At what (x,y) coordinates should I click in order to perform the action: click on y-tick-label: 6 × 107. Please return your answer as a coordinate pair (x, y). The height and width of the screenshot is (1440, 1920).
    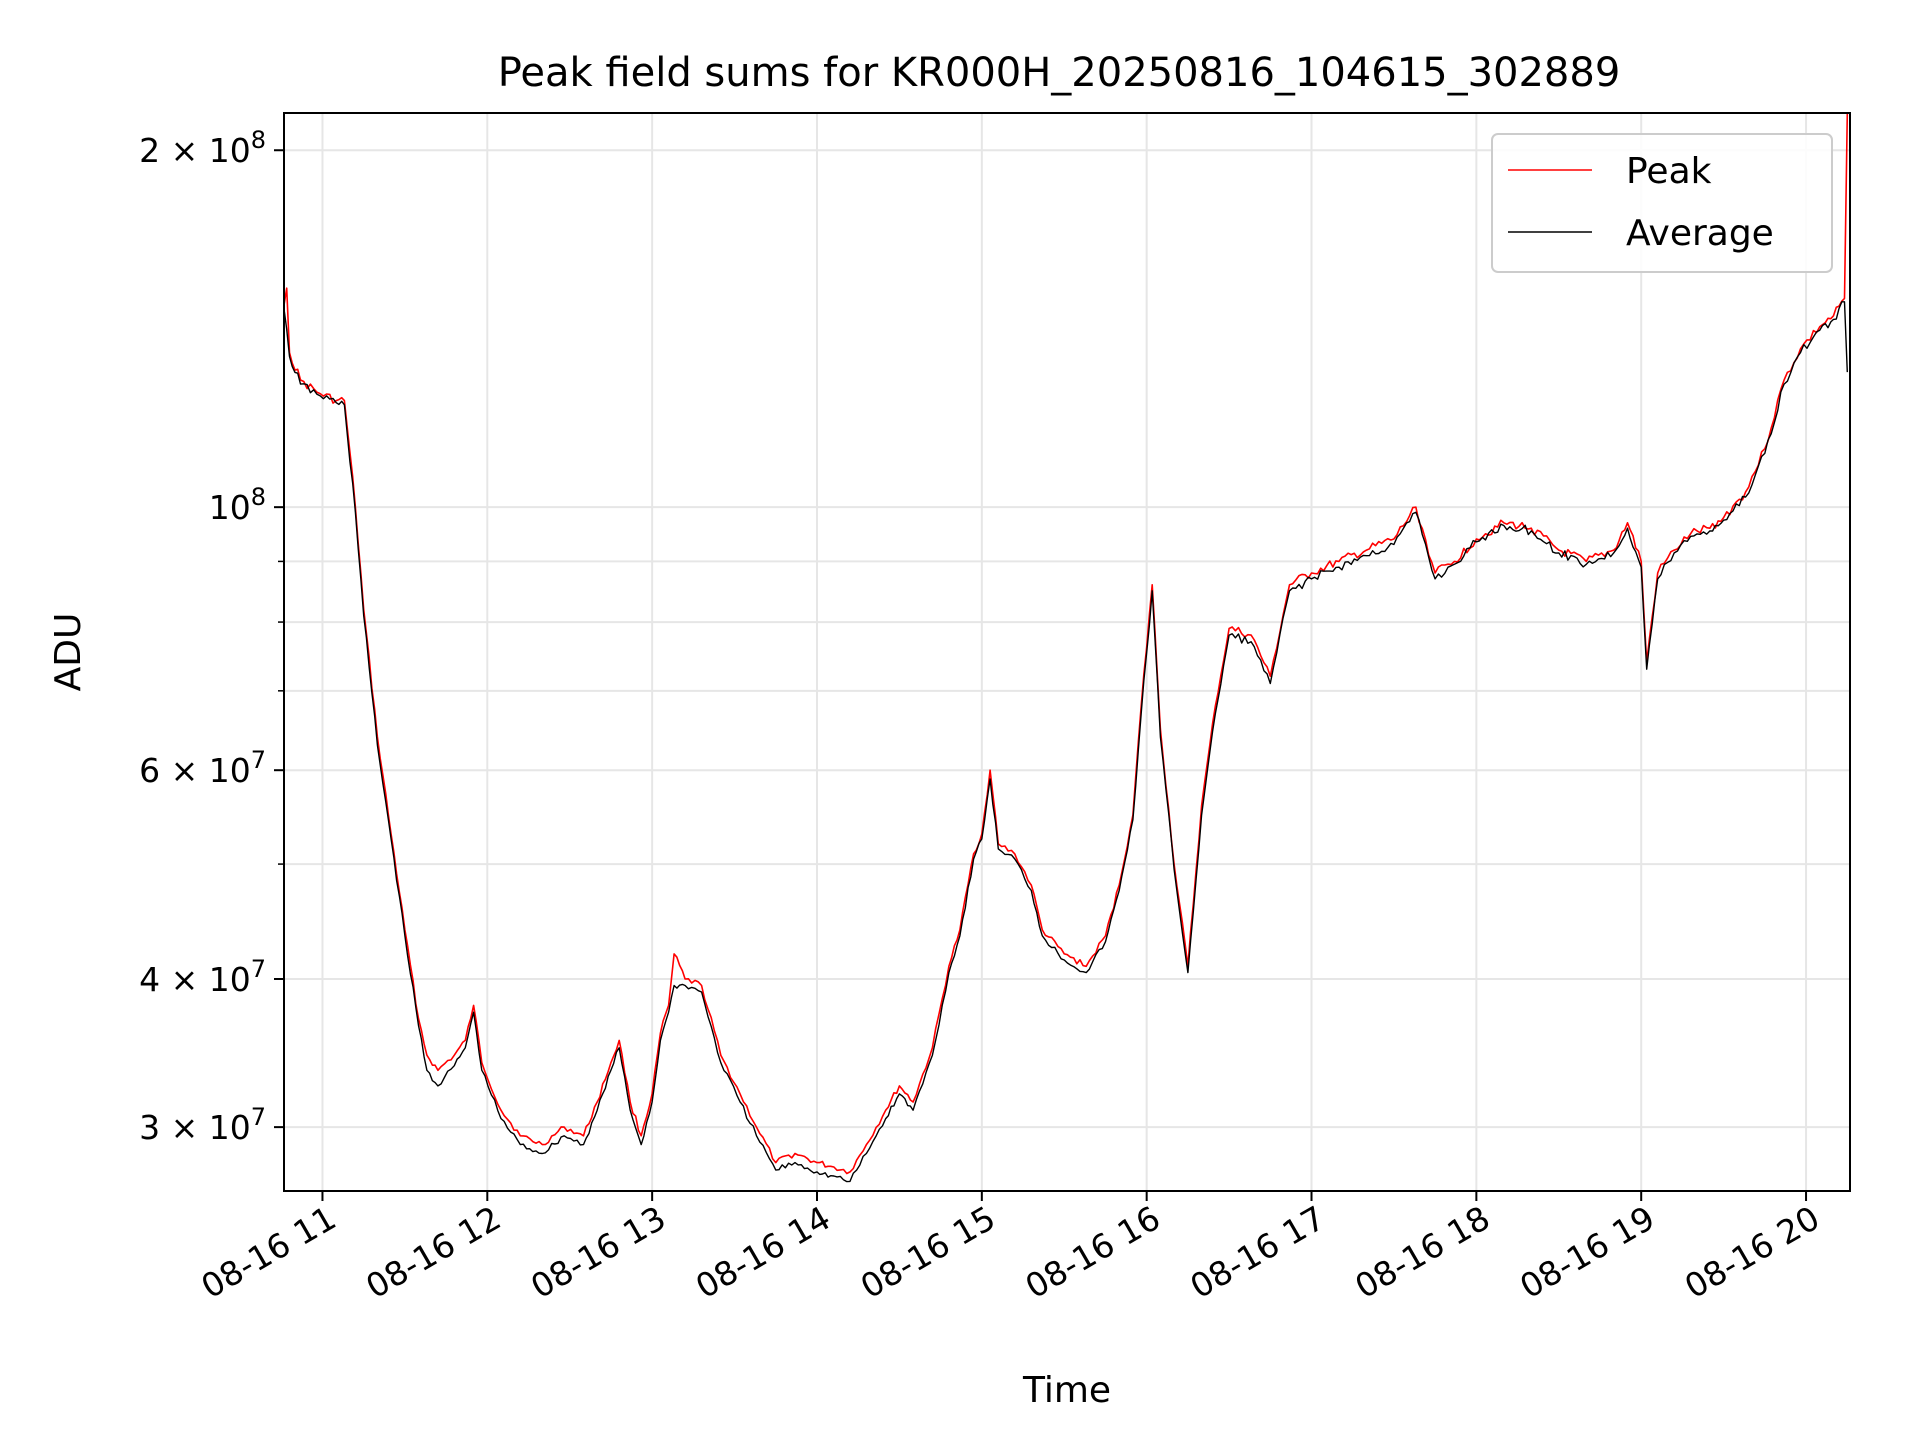
    Looking at the image, I should click on (202, 768).